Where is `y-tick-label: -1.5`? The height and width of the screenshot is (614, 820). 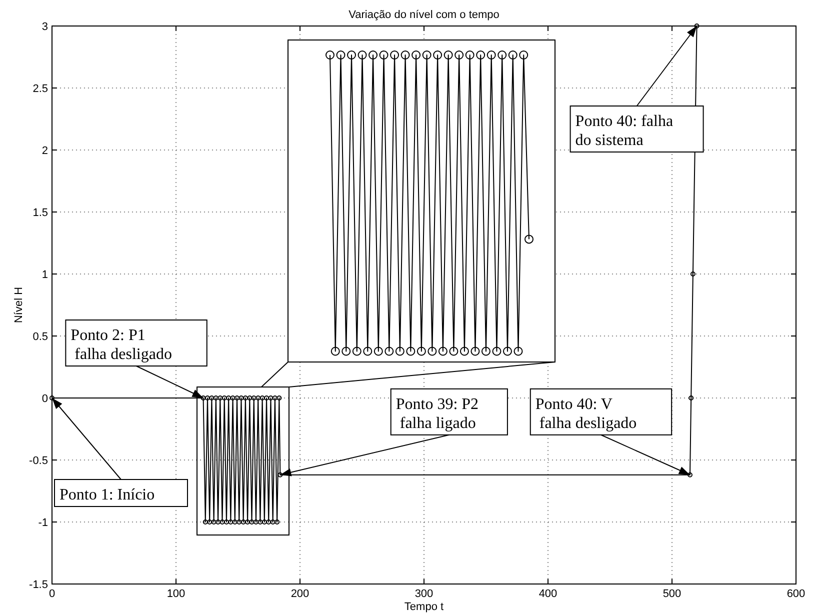
y-tick-label: -1.5 is located at coordinates (38, 585).